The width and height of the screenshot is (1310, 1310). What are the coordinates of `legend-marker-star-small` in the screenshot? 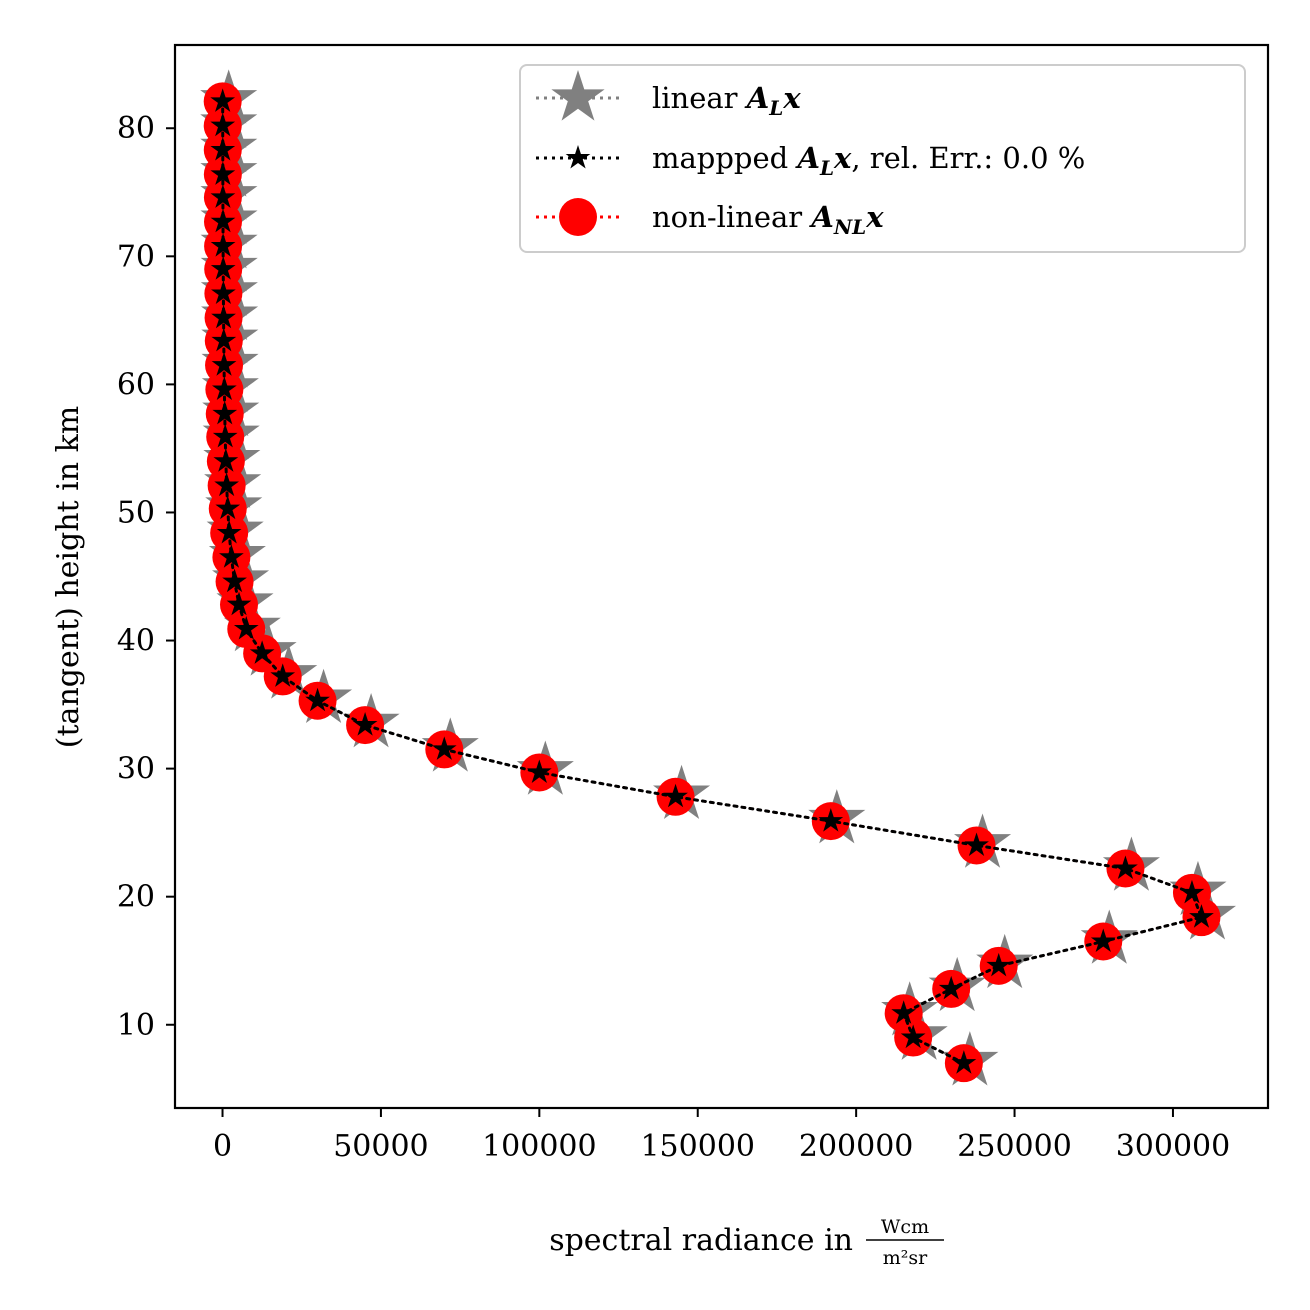 It's located at (578, 157).